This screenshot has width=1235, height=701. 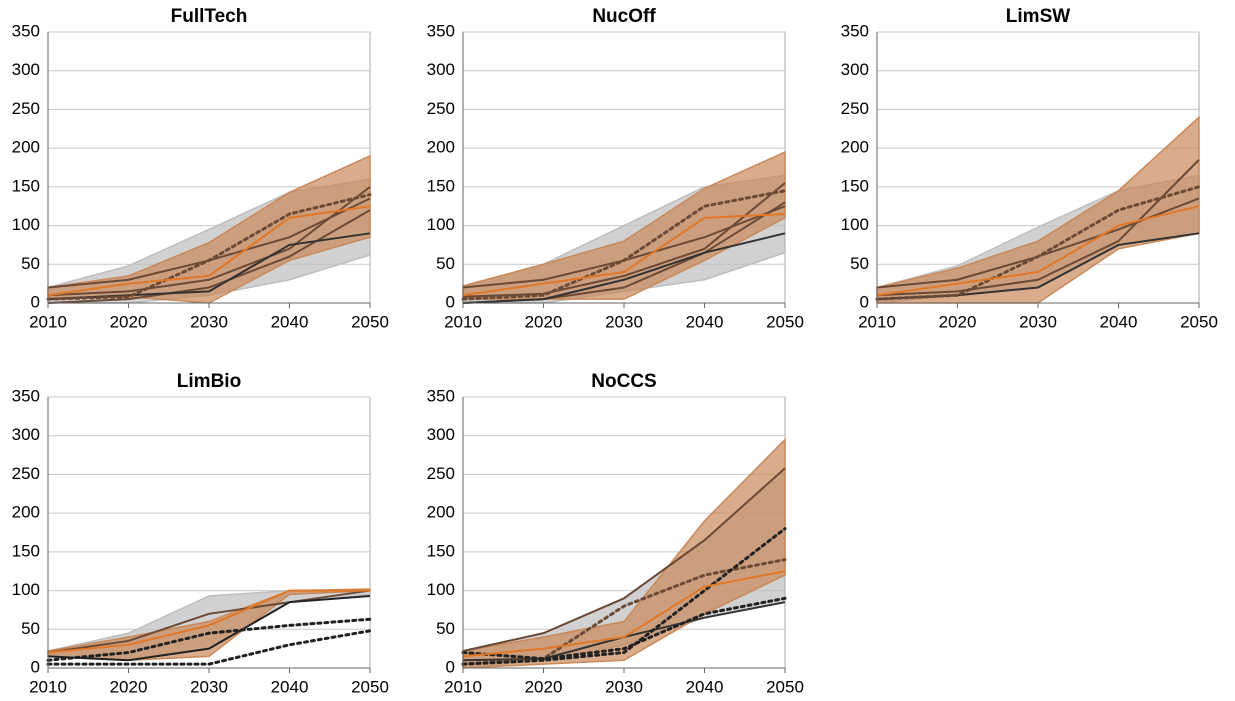 What do you see at coordinates (209, 16) in the screenshot?
I see `chart-title: FullTech` at bounding box center [209, 16].